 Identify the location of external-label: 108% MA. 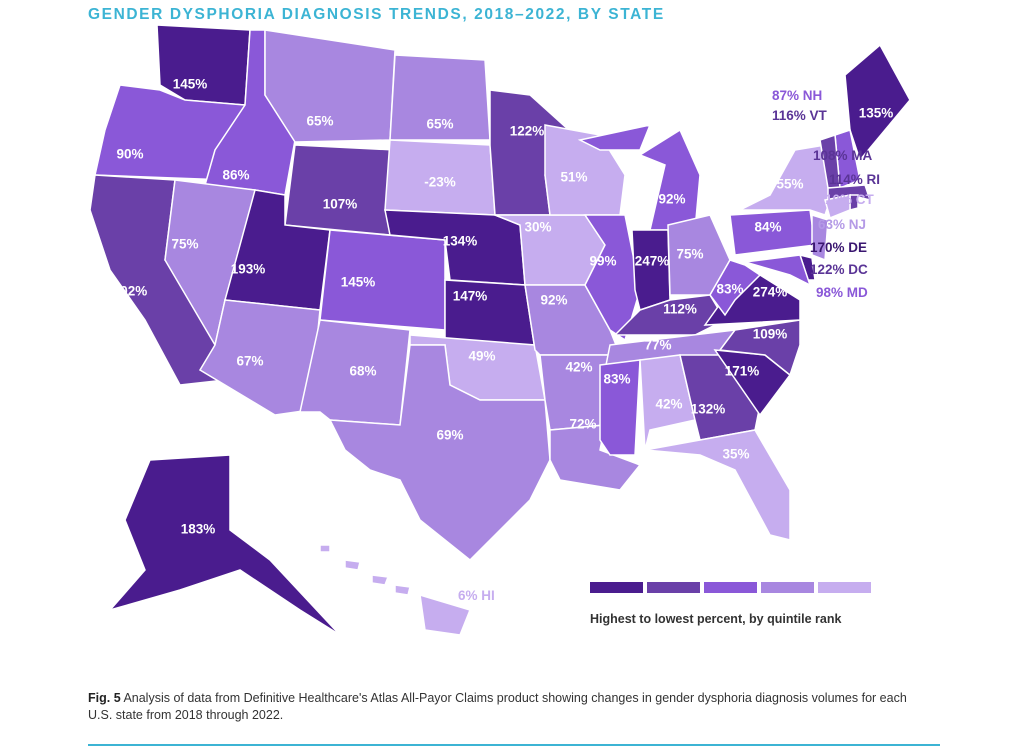
(843, 155).